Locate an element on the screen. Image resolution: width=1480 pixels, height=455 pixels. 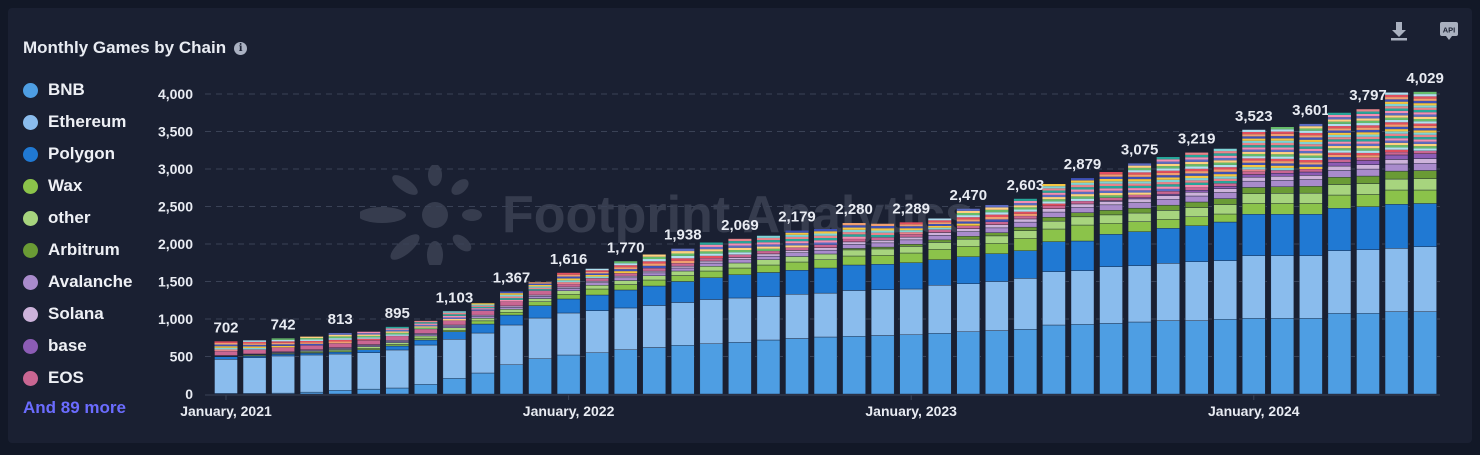
legend-item-eos: EOS is located at coordinates (77, 378).